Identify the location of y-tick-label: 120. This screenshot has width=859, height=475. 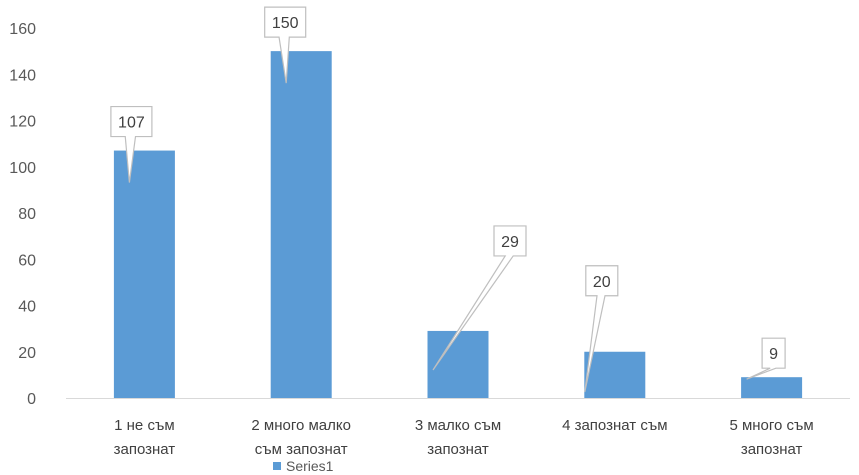
(22, 122).